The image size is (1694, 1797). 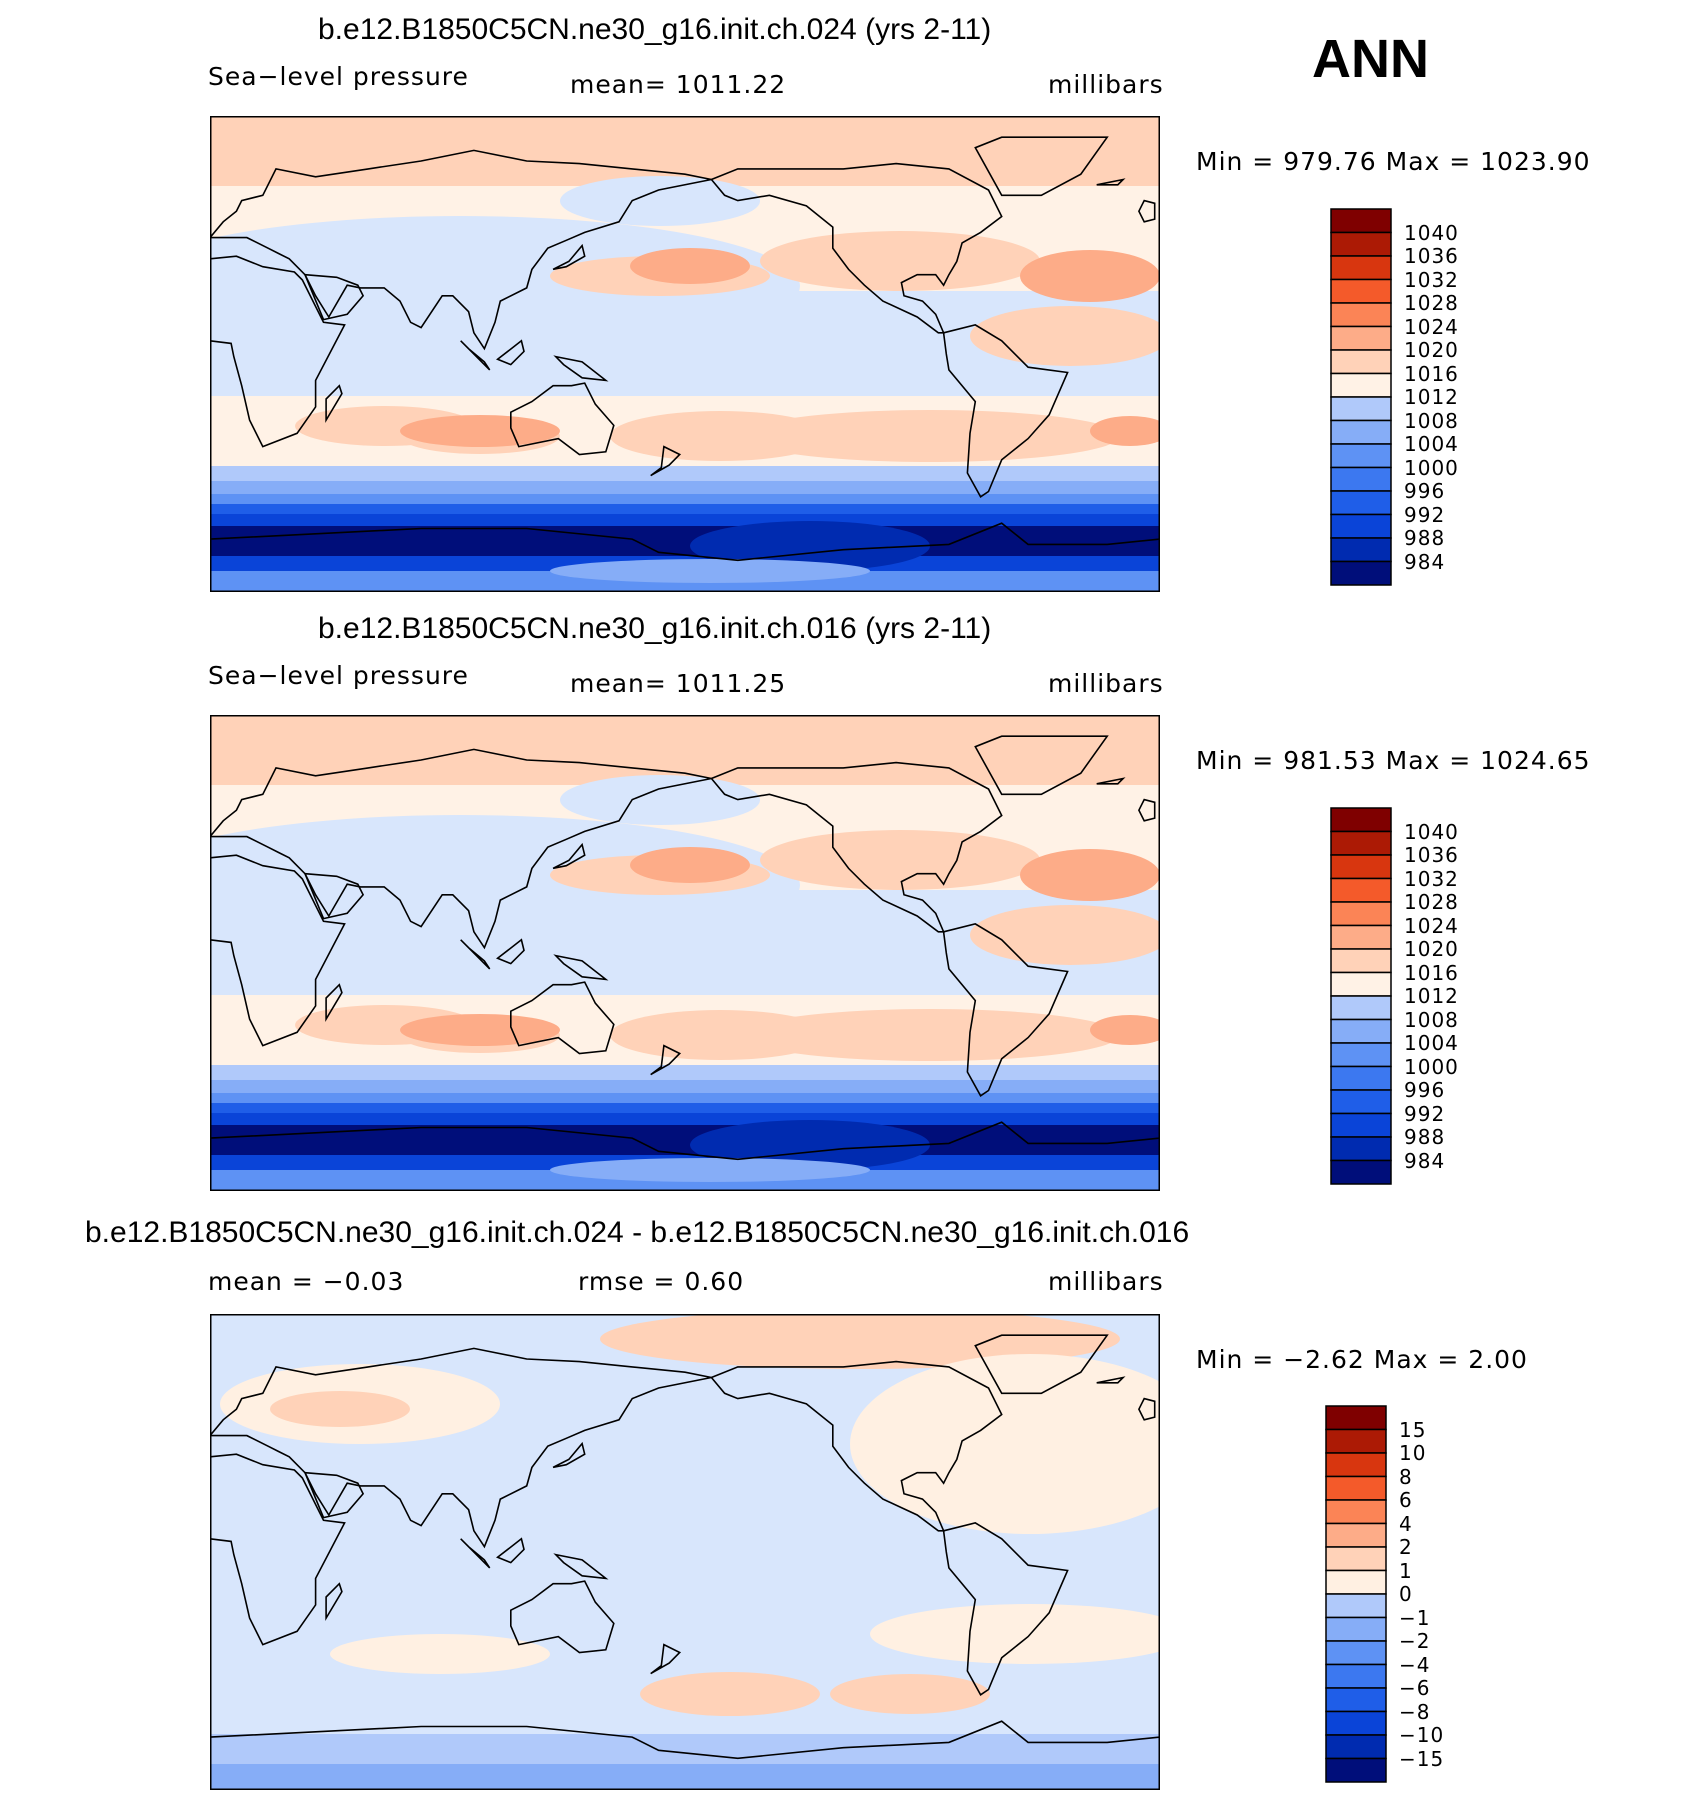 What do you see at coordinates (306, 1281) in the screenshot?
I see `panel-3-mean-label: mean = −0.03` at bounding box center [306, 1281].